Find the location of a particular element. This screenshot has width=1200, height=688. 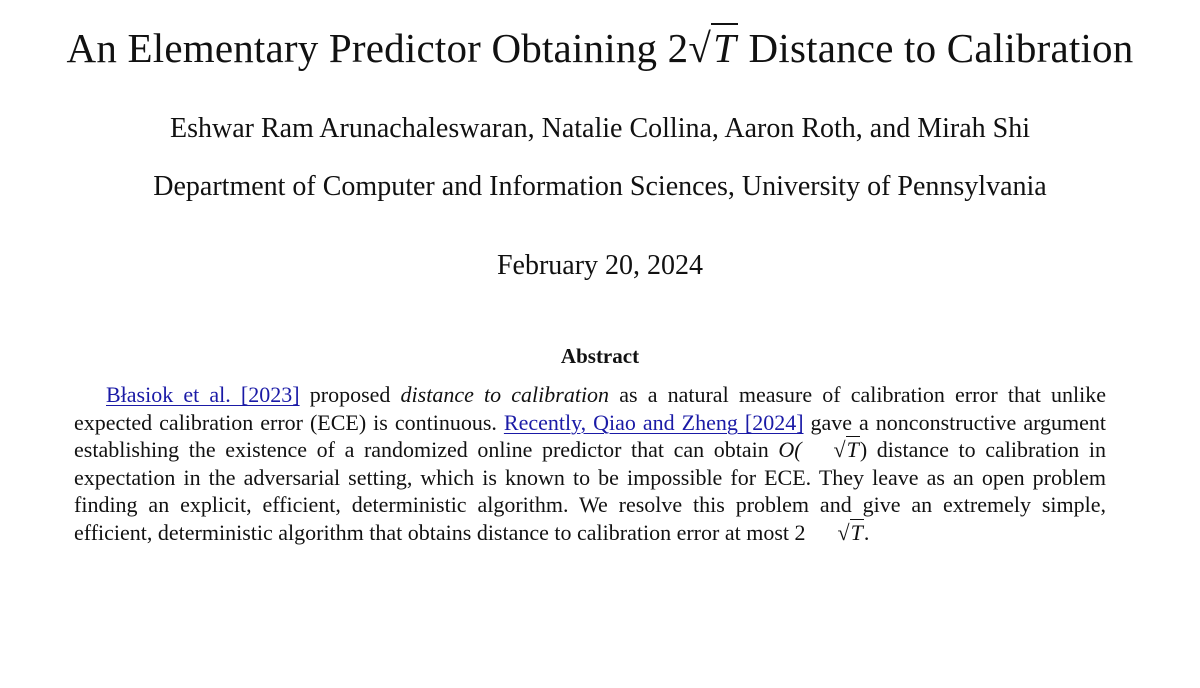

math1-sqrt: √T is located at coordinates (831, 450).